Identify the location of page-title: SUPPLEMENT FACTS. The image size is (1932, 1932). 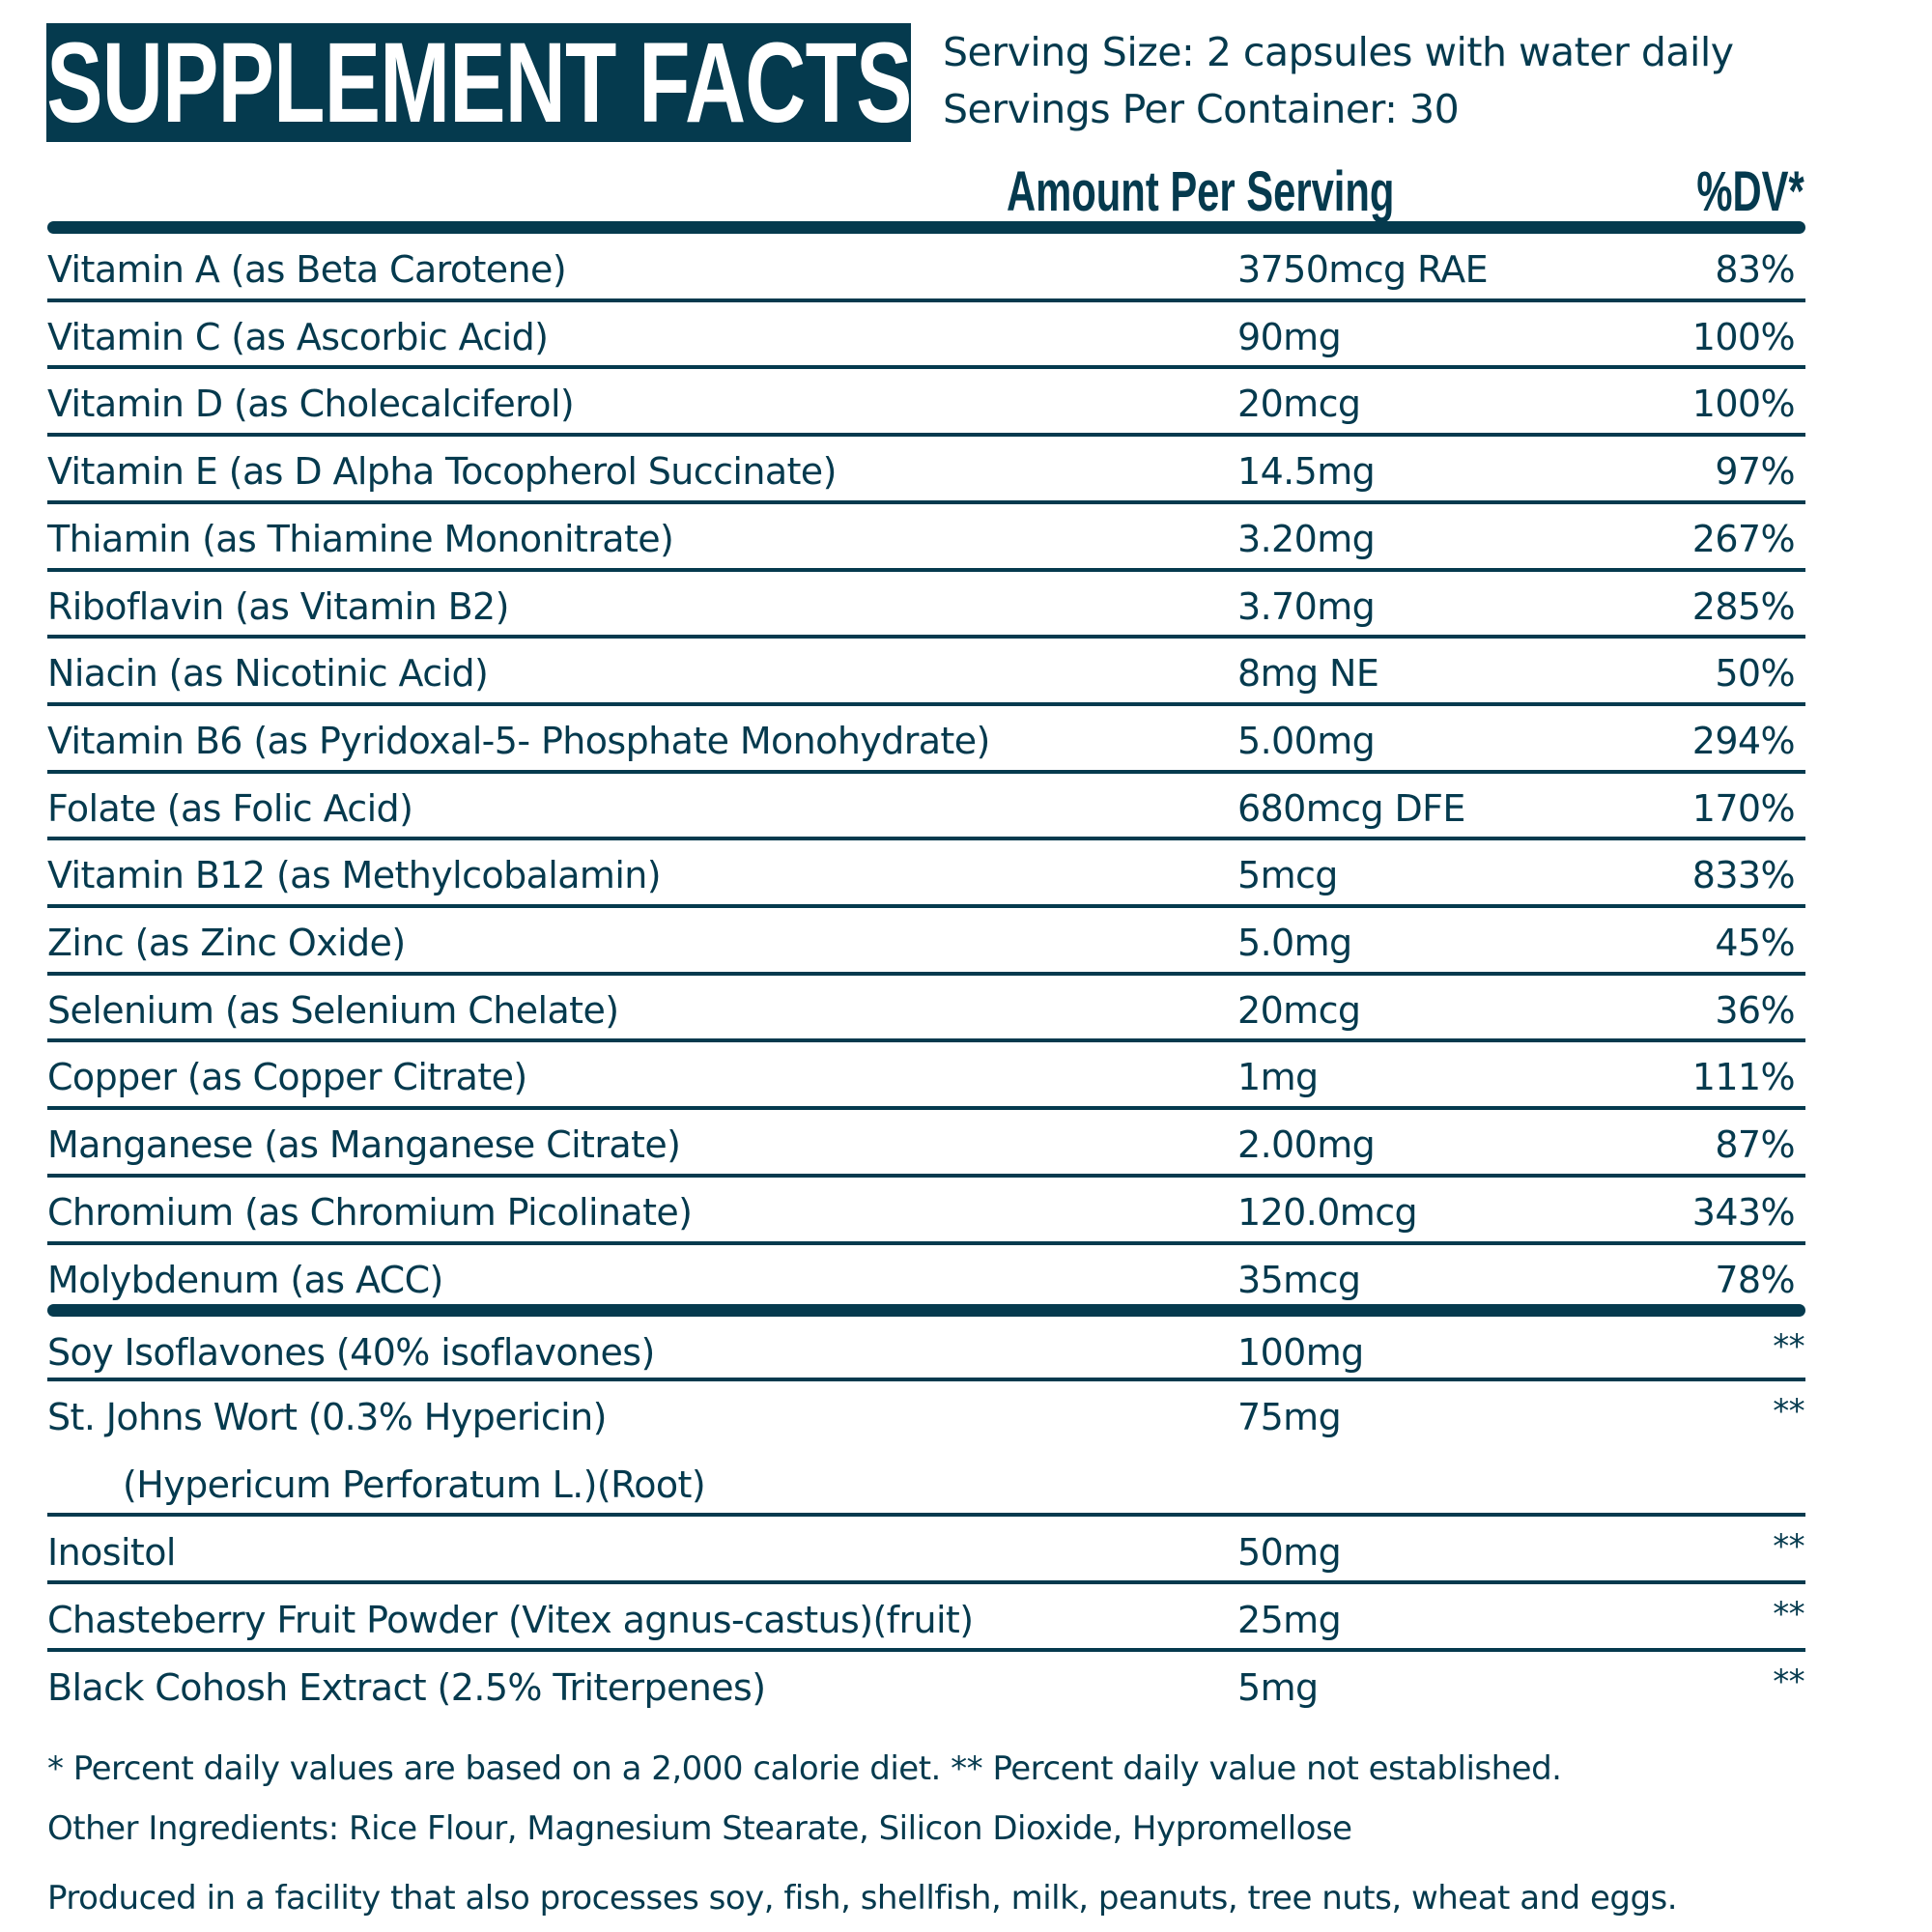
(478, 82).